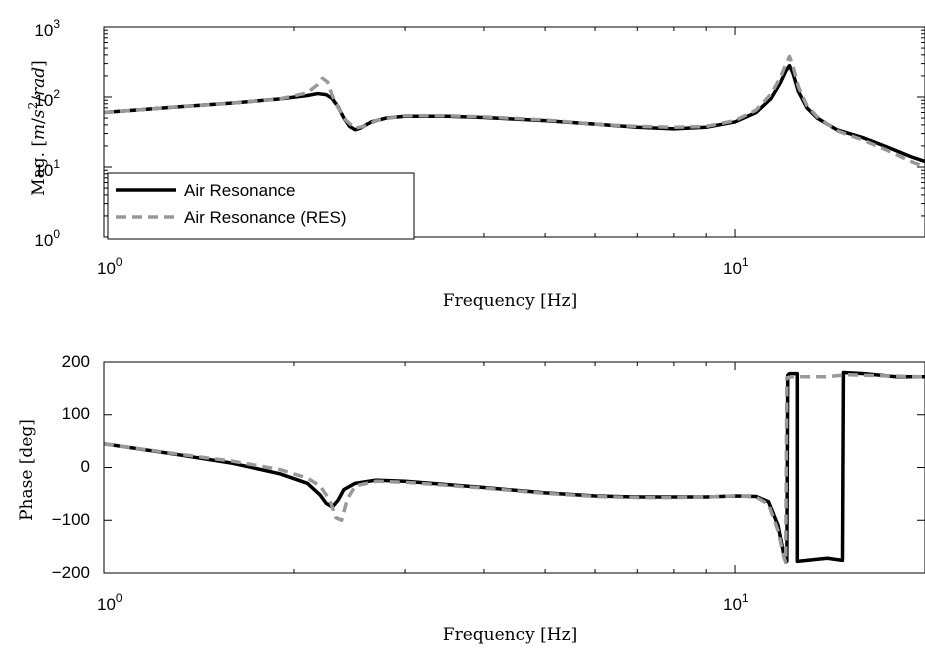 This screenshot has width=925, height=649. I want to click on magnitude-x-axis-label: Frequency [Hz], so click(510, 301).